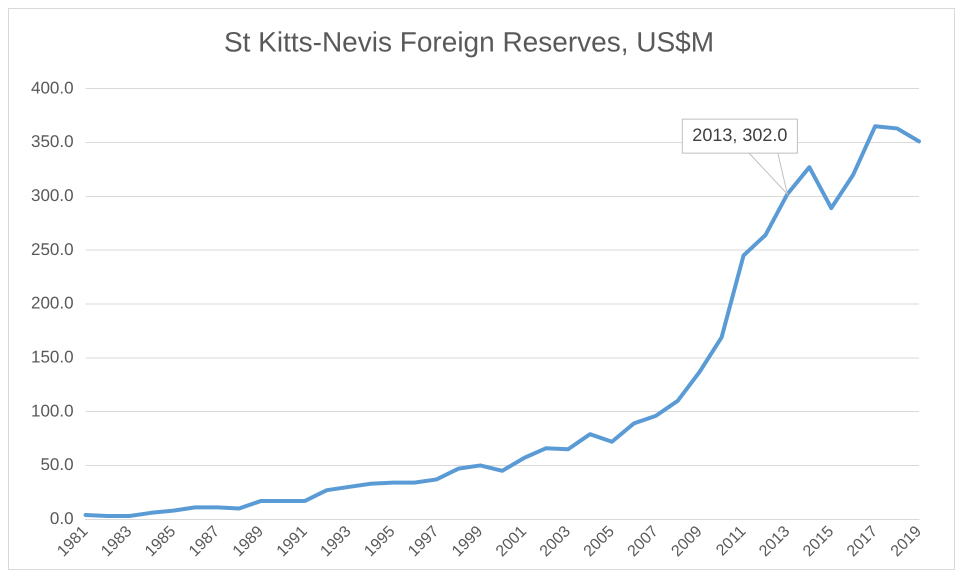 The image size is (963, 578). What do you see at coordinates (52, 195) in the screenshot?
I see `y-tick-label: 300.0` at bounding box center [52, 195].